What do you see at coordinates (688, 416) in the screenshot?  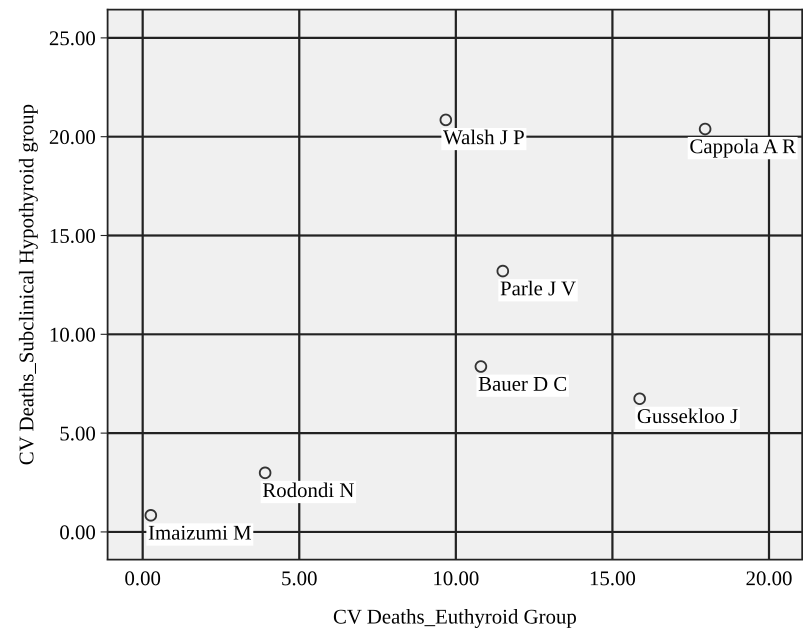 I see `annotation: Gussekloo J` at bounding box center [688, 416].